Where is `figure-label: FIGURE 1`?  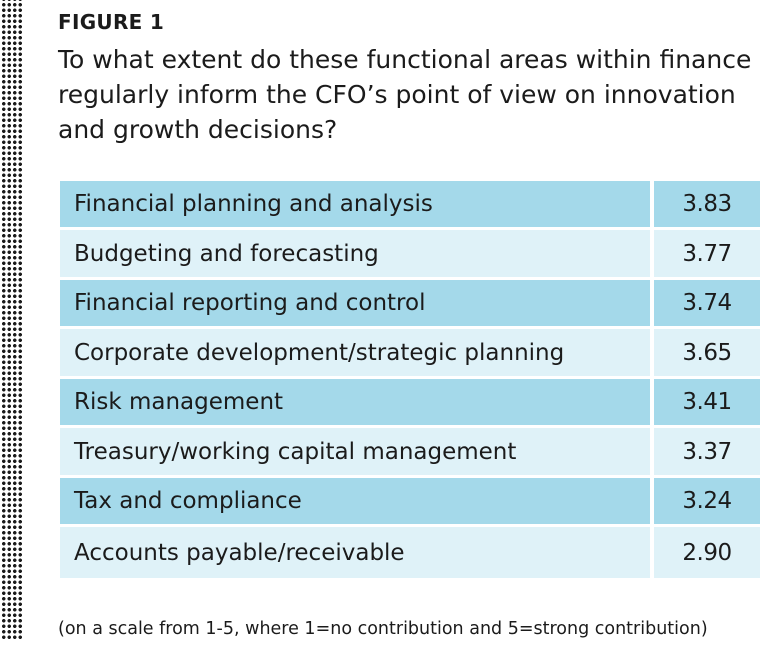 figure-label: FIGURE 1 is located at coordinates (111, 22).